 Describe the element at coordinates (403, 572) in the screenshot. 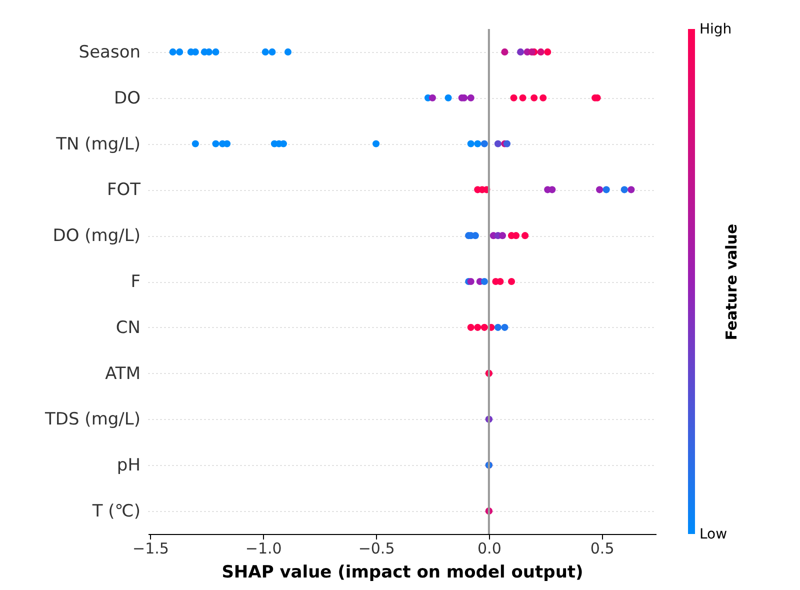

I see `x-axis-title: SHAP value (impact on model output)` at that location.